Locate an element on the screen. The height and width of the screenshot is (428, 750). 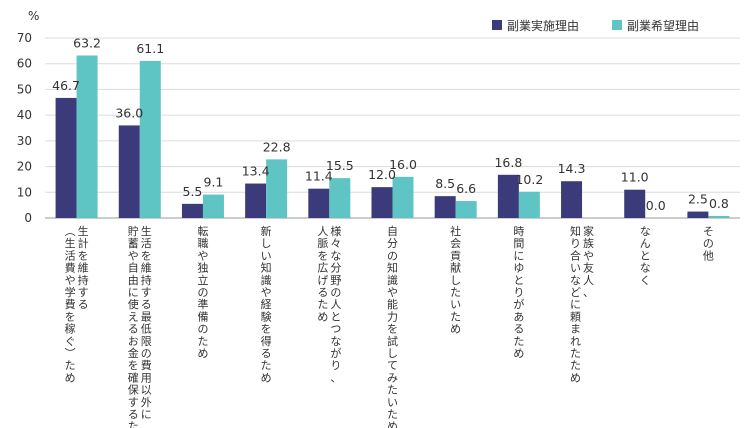
category-label-line: なんとなく is located at coordinates (645, 256).